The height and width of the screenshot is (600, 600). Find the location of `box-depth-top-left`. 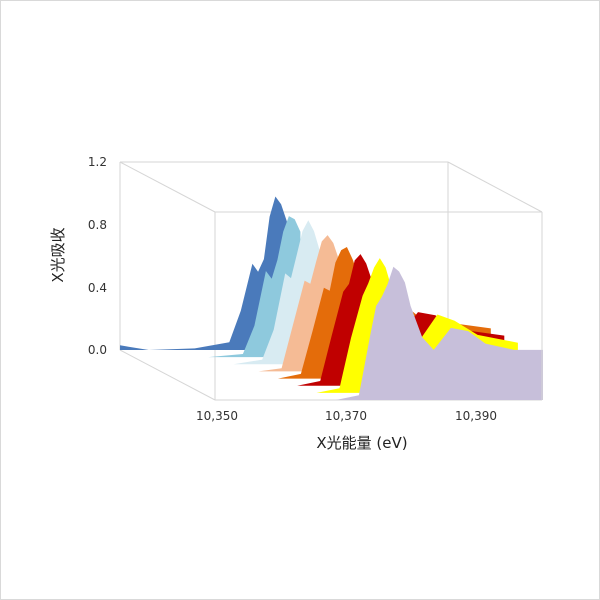

box-depth-top-left is located at coordinates (167, 187).